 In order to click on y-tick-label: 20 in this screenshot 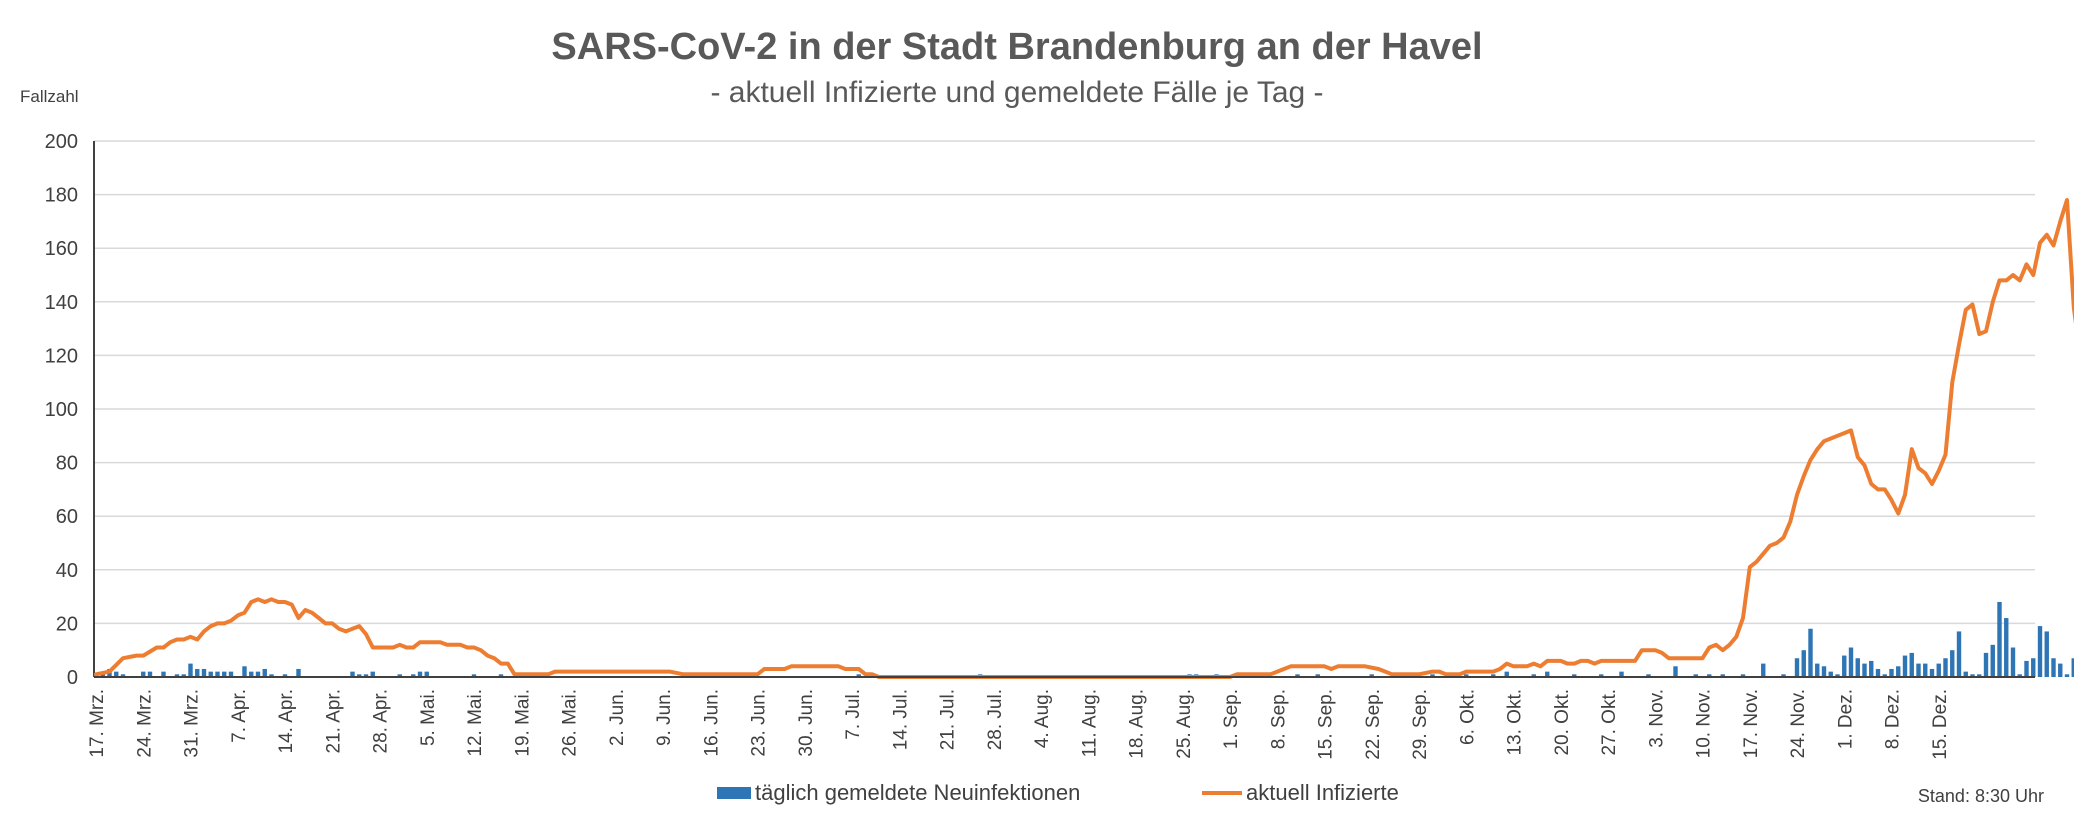, I will do `click(67, 624)`.